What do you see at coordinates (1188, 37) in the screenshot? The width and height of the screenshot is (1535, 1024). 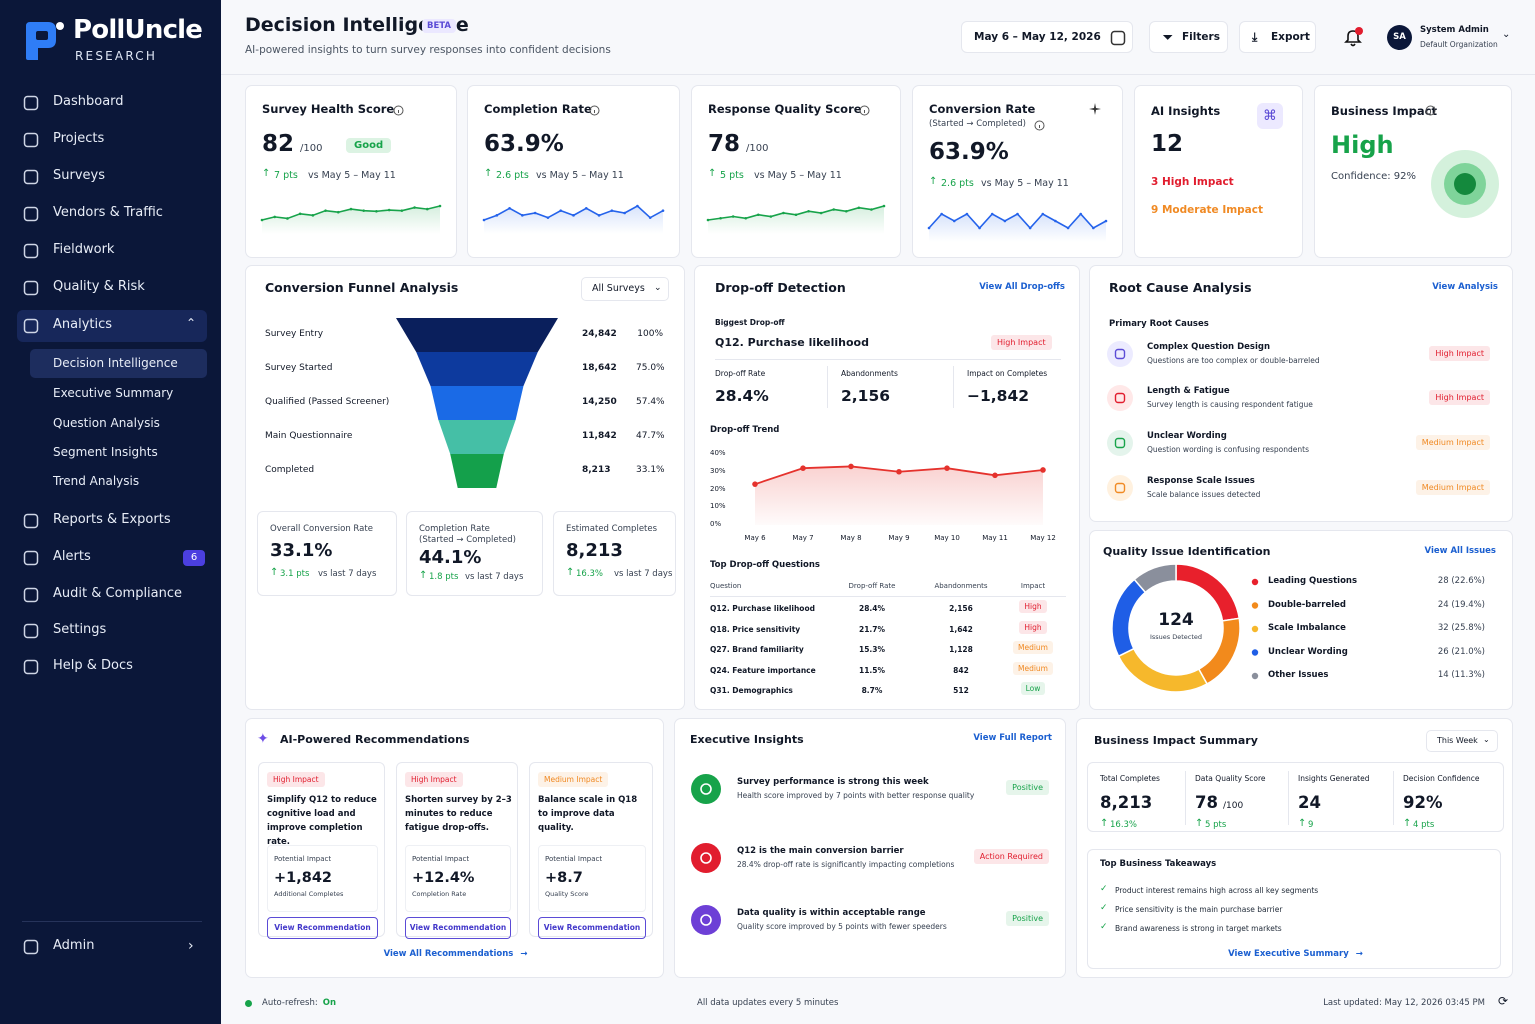 I see `filters-button: Filters ⏷` at bounding box center [1188, 37].